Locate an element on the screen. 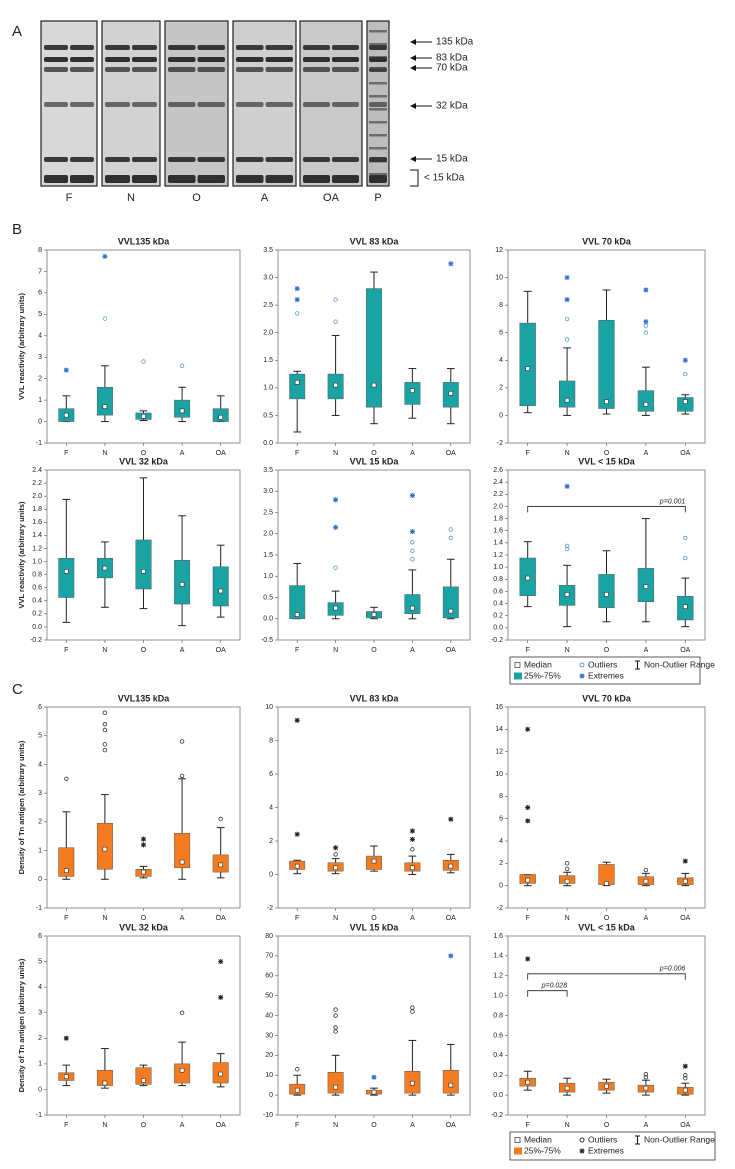 The width and height of the screenshot is (735, 1169). y-tick-label: 10 is located at coordinates (269, 707).